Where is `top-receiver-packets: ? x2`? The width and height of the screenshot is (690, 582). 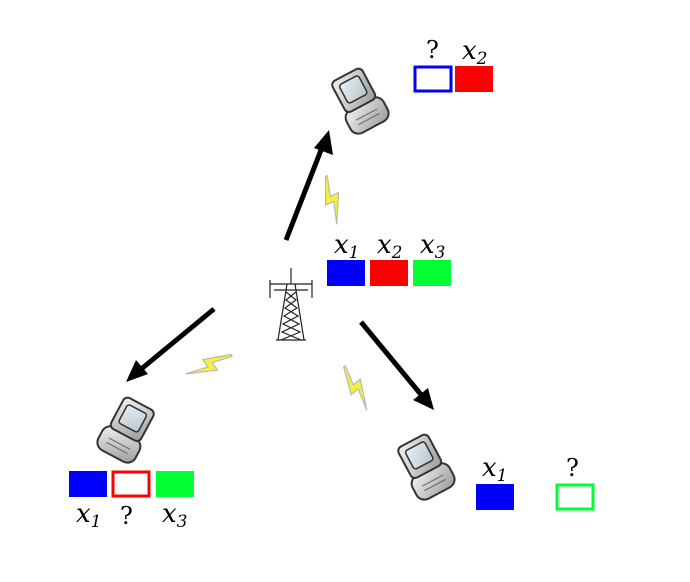
top-receiver-packets: ? x2 is located at coordinates (453, 64).